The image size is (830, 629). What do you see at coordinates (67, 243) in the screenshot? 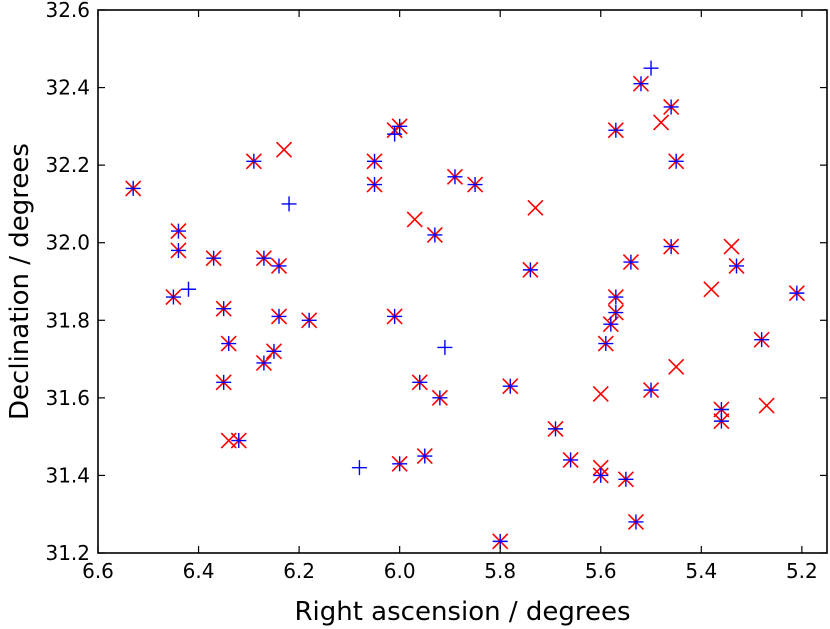
I see `y-tick-label: 32.0` at bounding box center [67, 243].